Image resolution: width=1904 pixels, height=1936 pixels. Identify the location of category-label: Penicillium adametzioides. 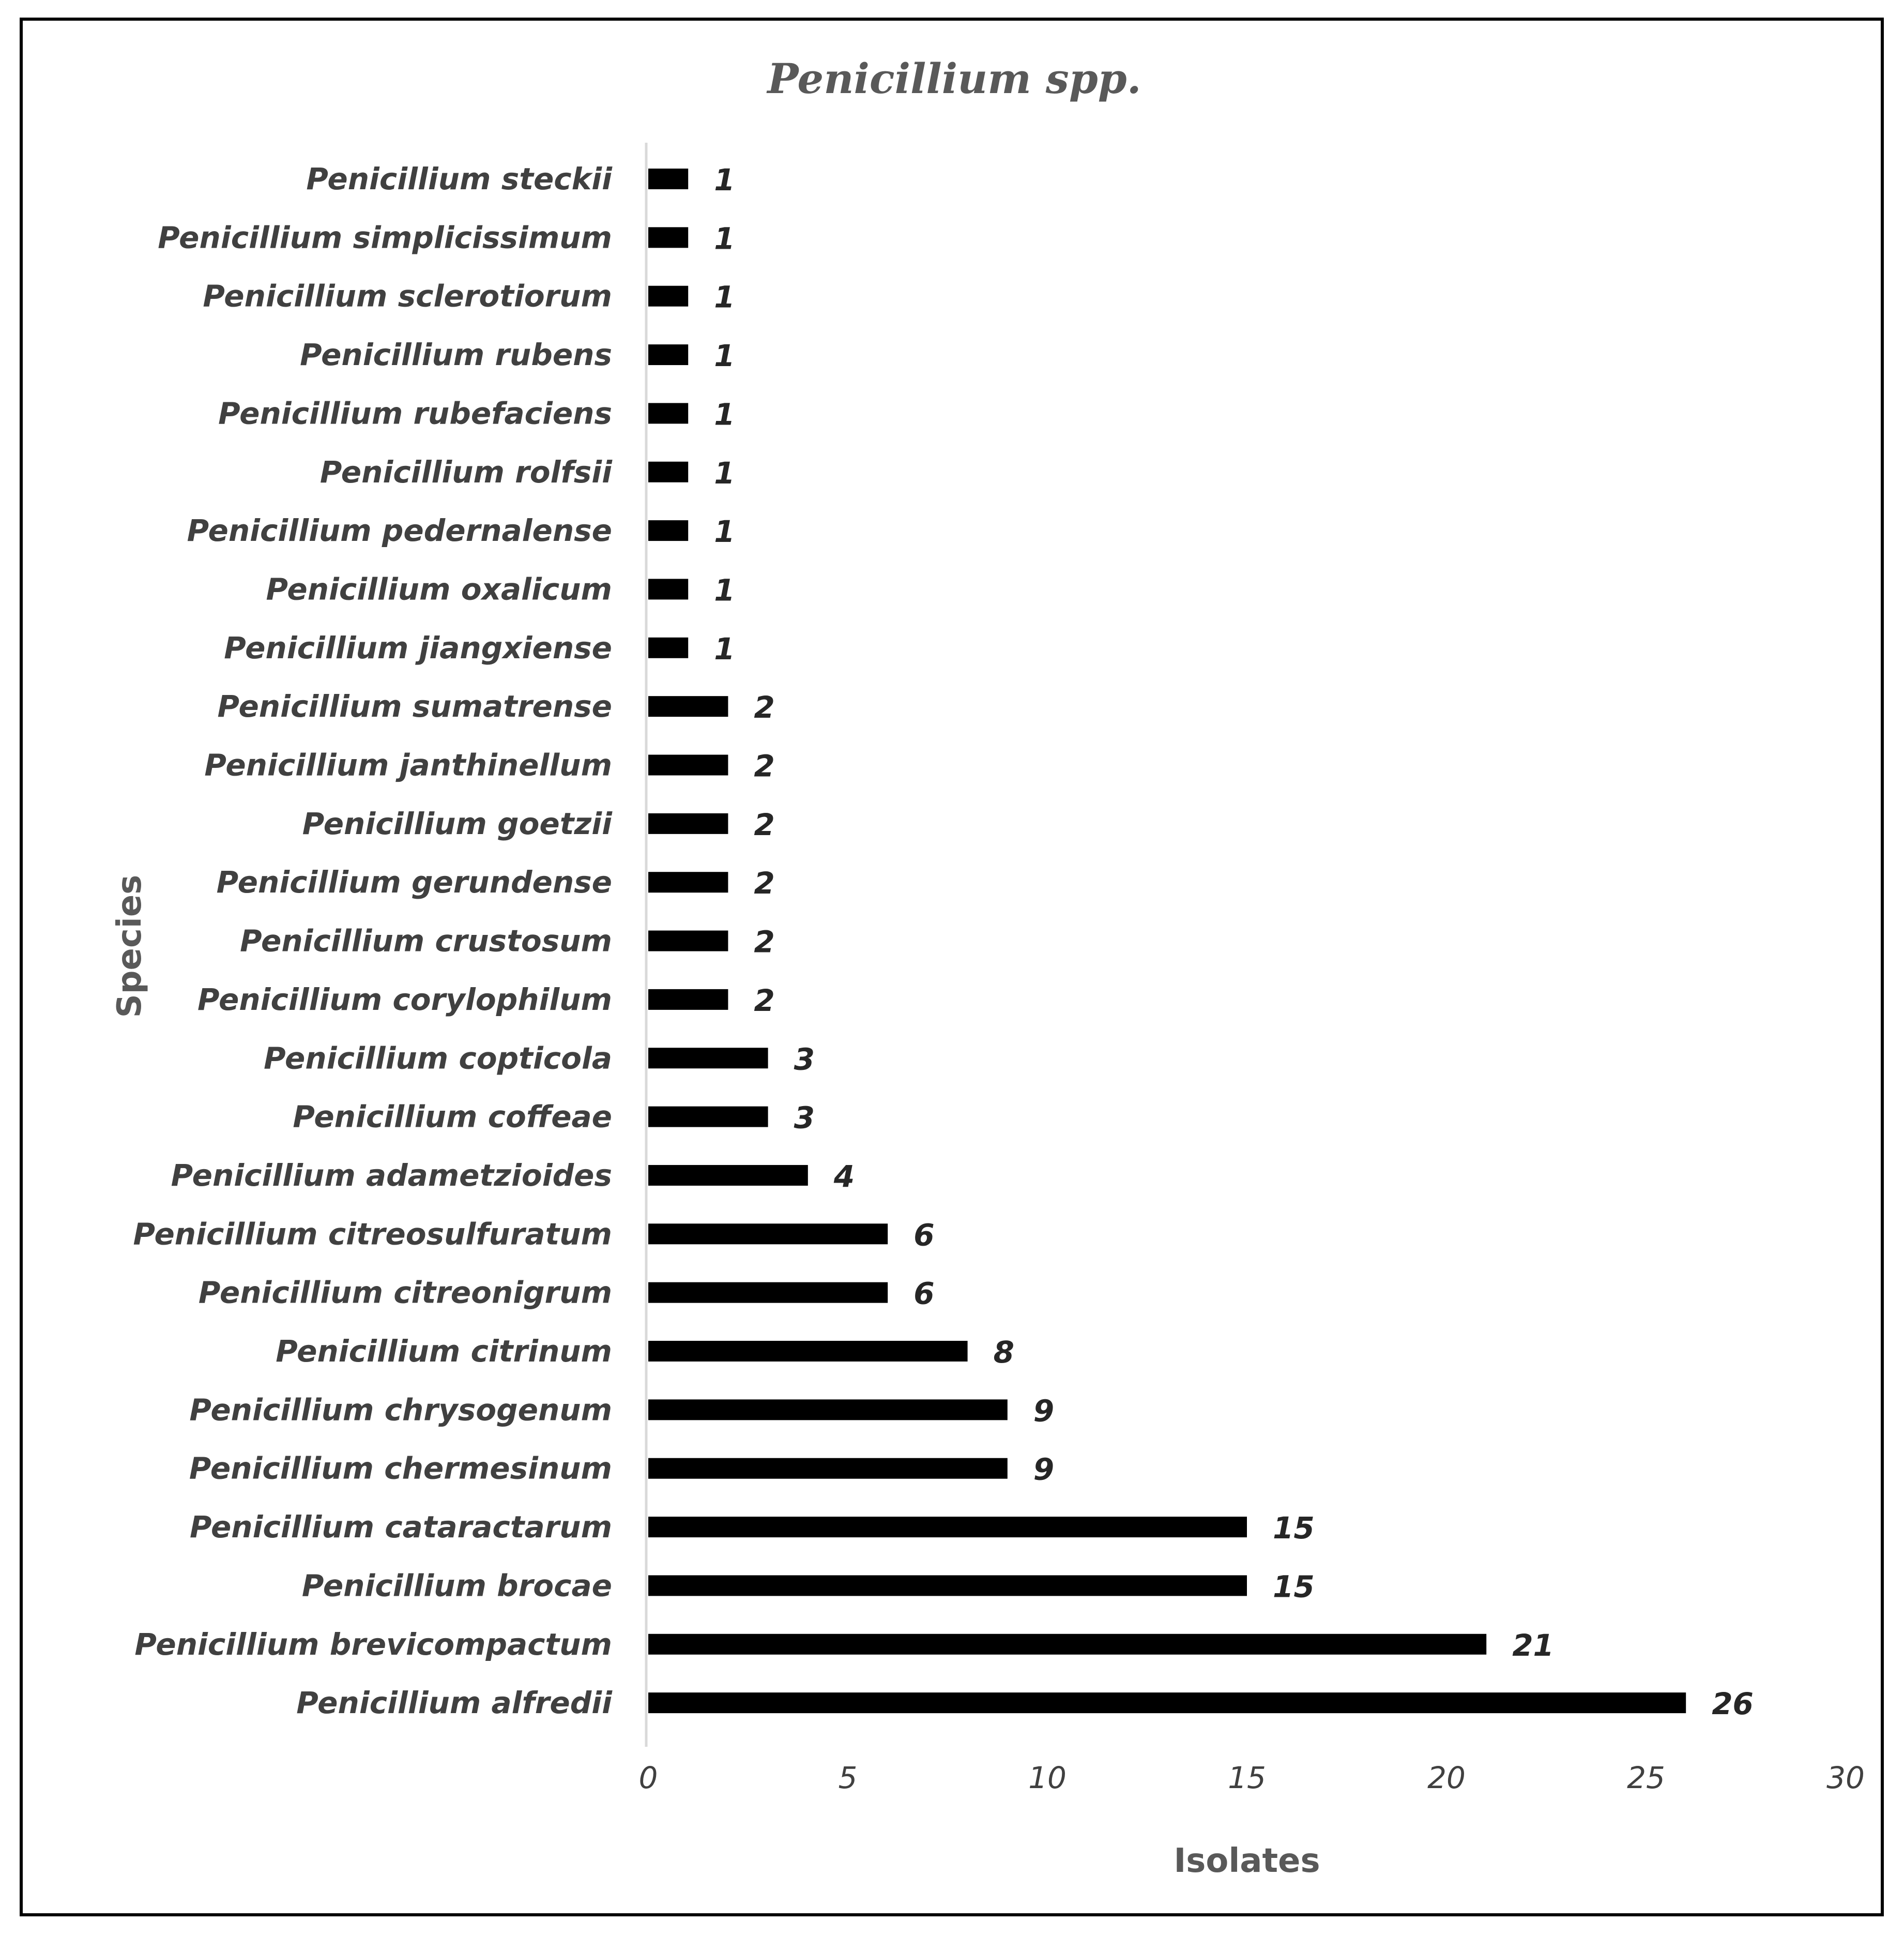
(391, 1175).